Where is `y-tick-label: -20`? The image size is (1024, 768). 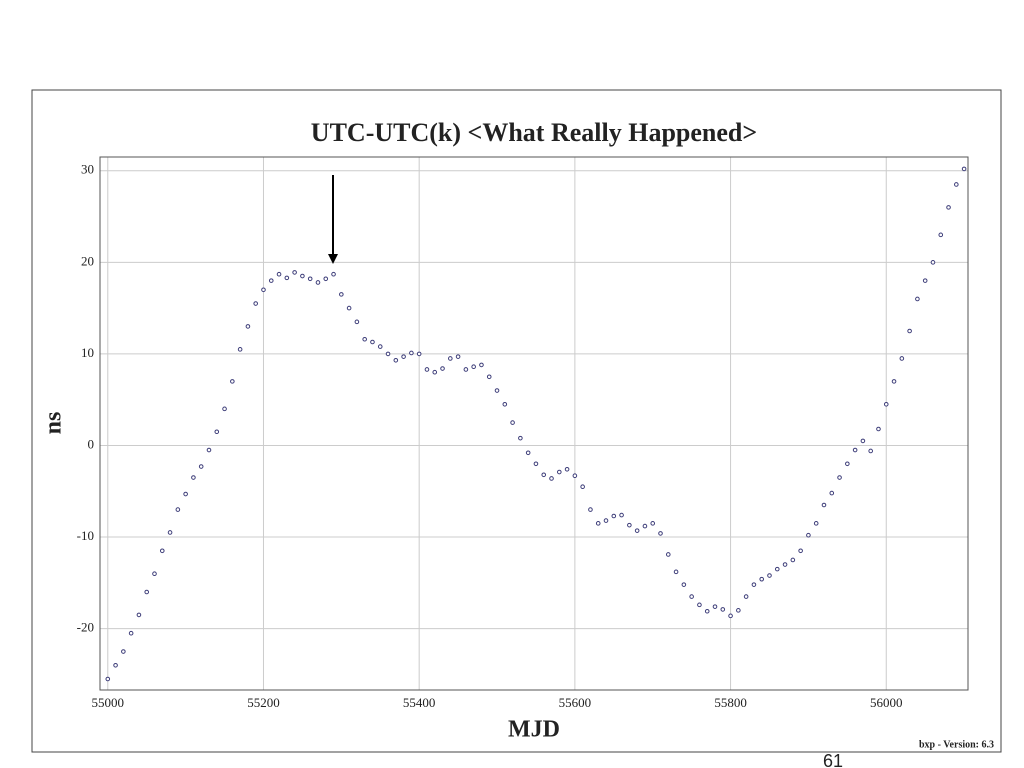
y-tick-label: -20 is located at coordinates (85, 627).